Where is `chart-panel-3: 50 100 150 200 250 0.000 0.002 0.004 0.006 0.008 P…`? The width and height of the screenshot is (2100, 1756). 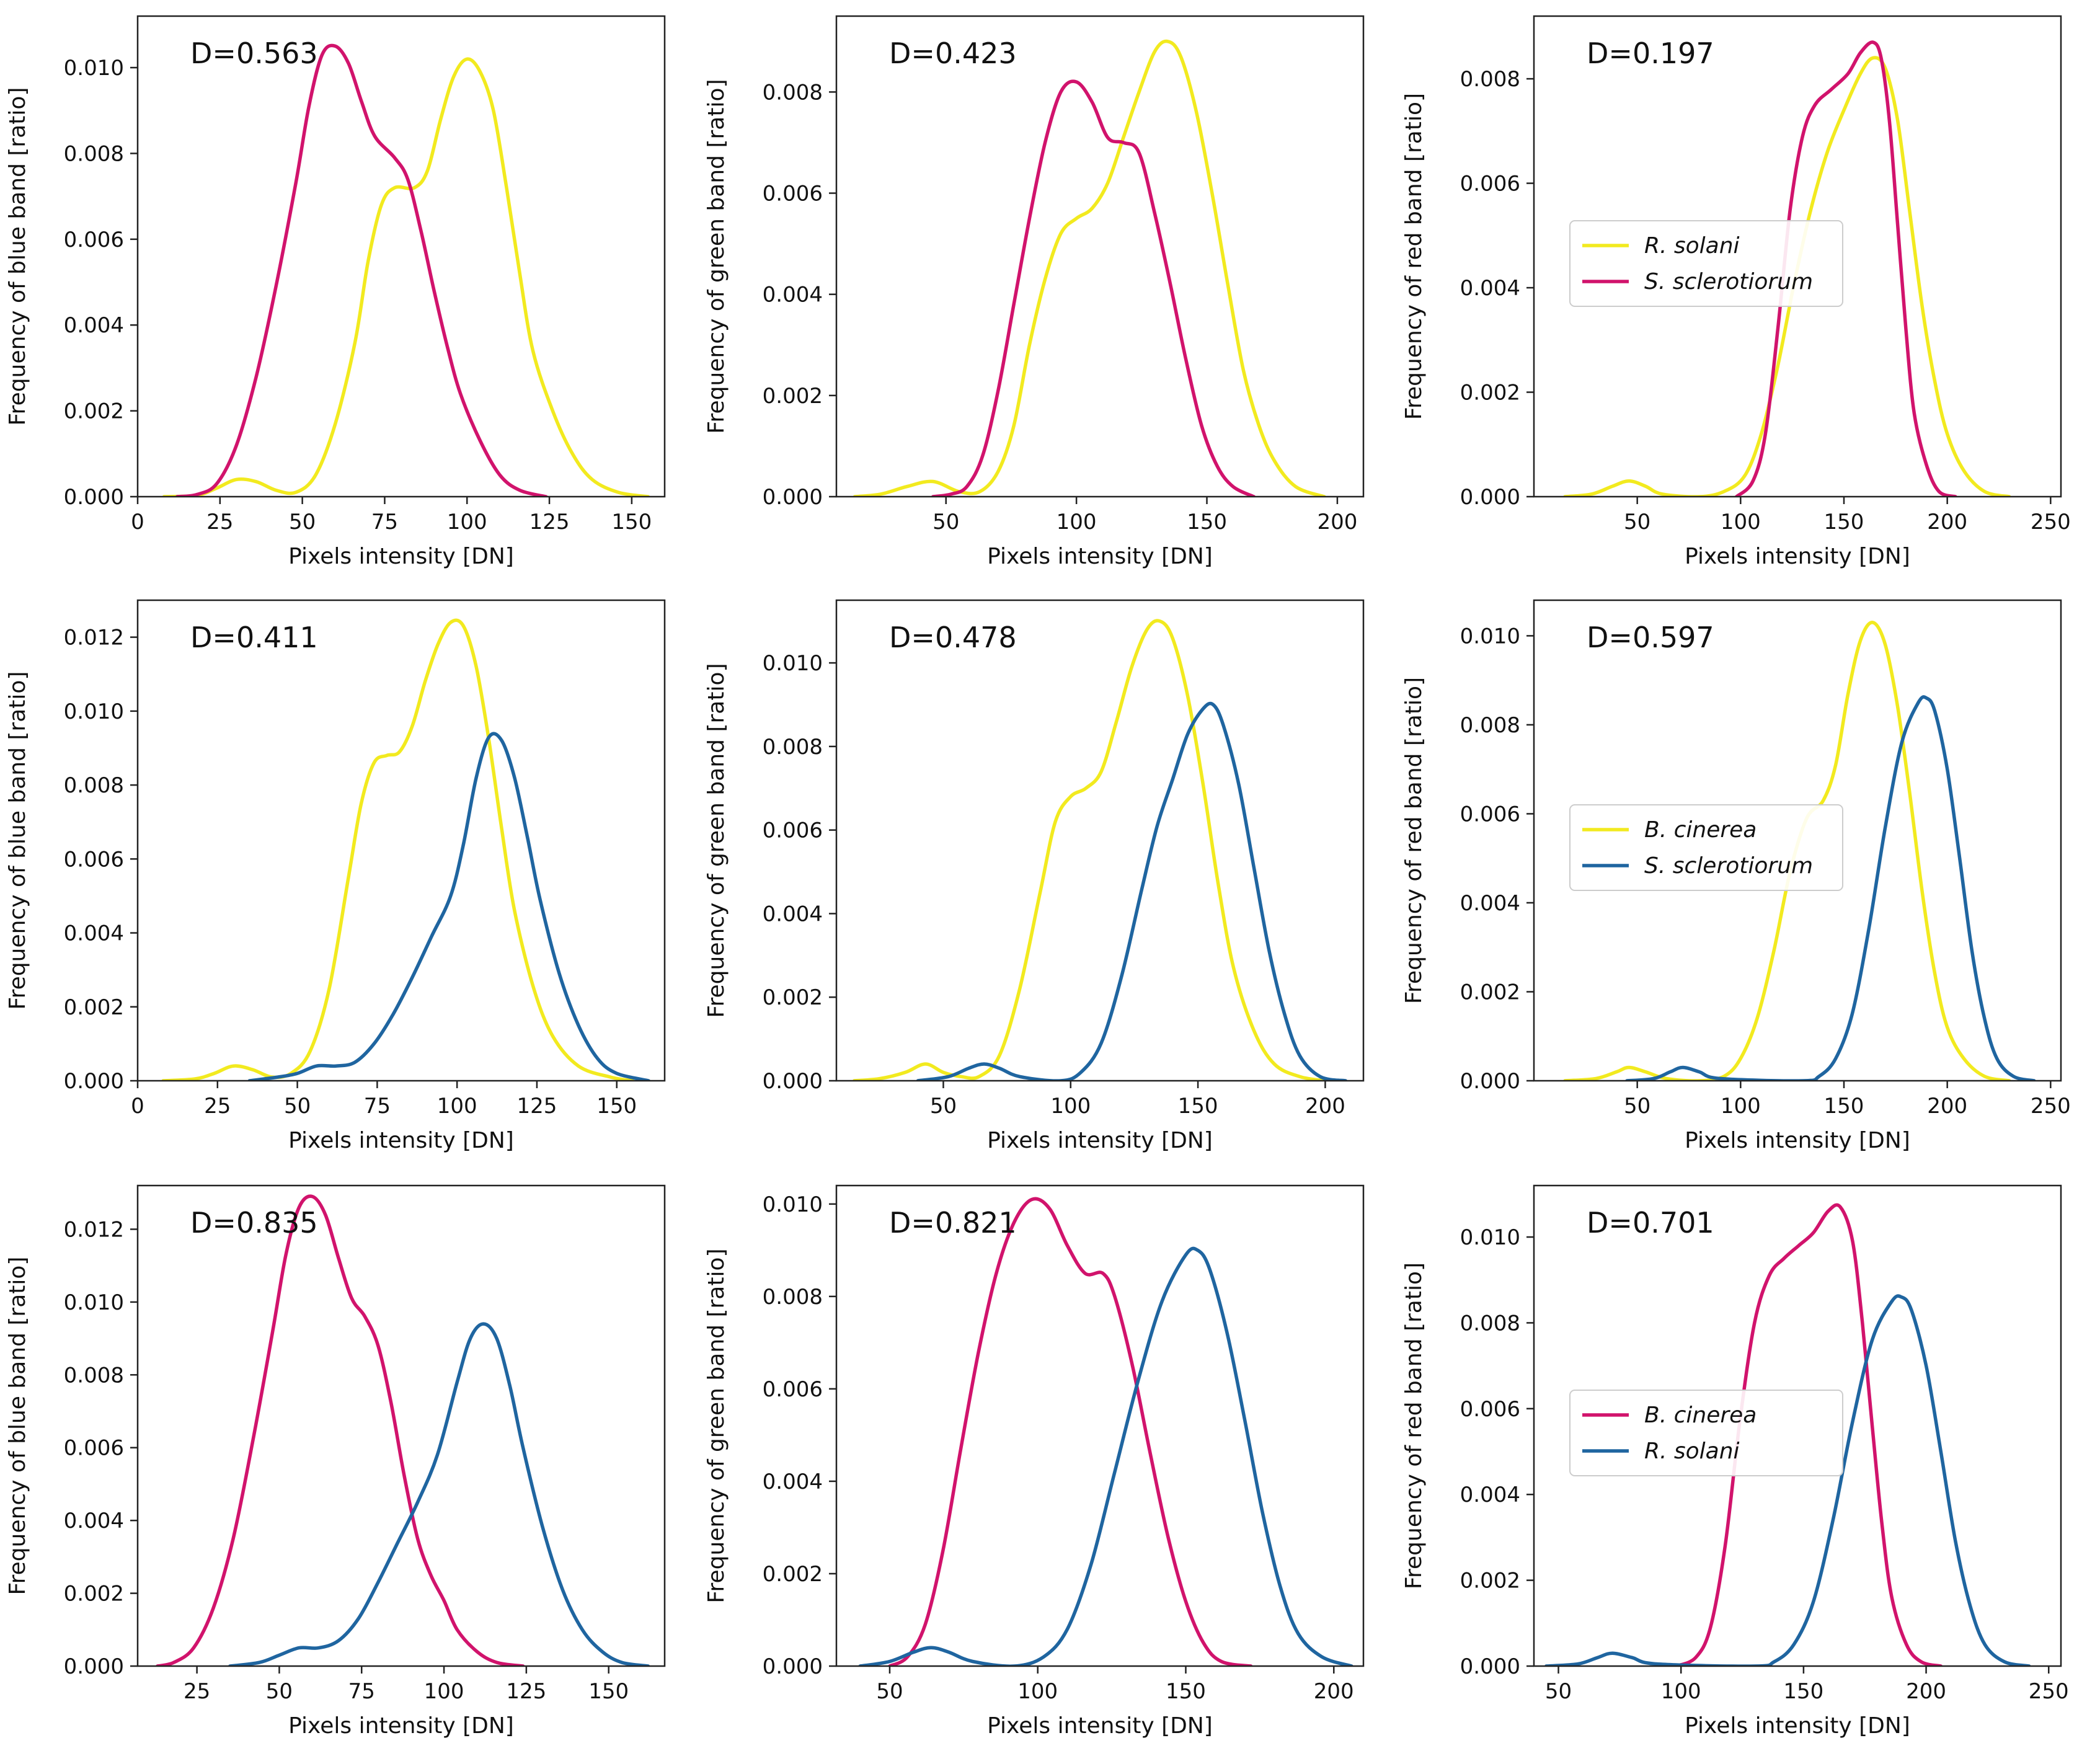
chart-panel-3: 50 100 150 200 250 0.000 0.002 0.004 0.006 0.008 P… is located at coordinates (1736, 292).